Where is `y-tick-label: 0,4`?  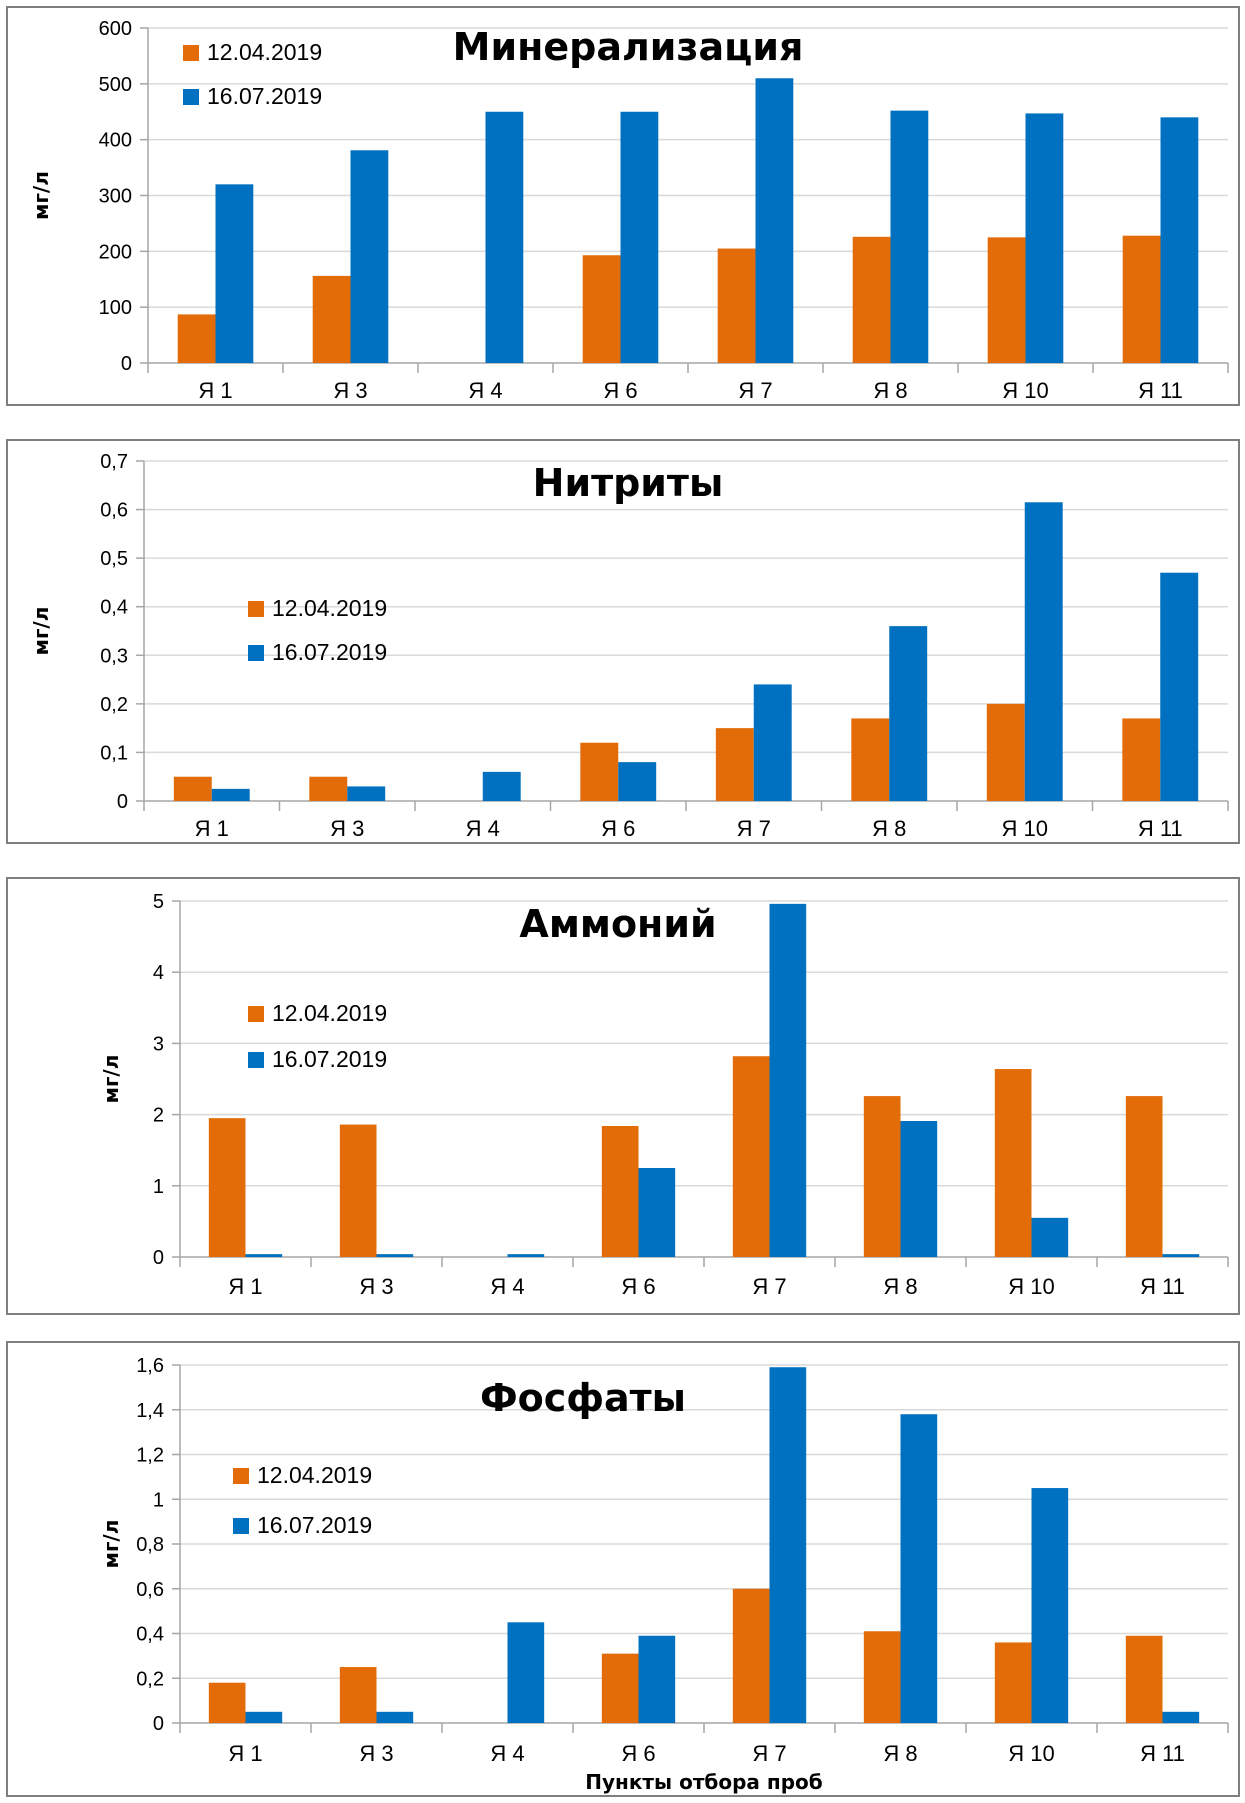
y-tick-label: 0,4 is located at coordinates (114, 608).